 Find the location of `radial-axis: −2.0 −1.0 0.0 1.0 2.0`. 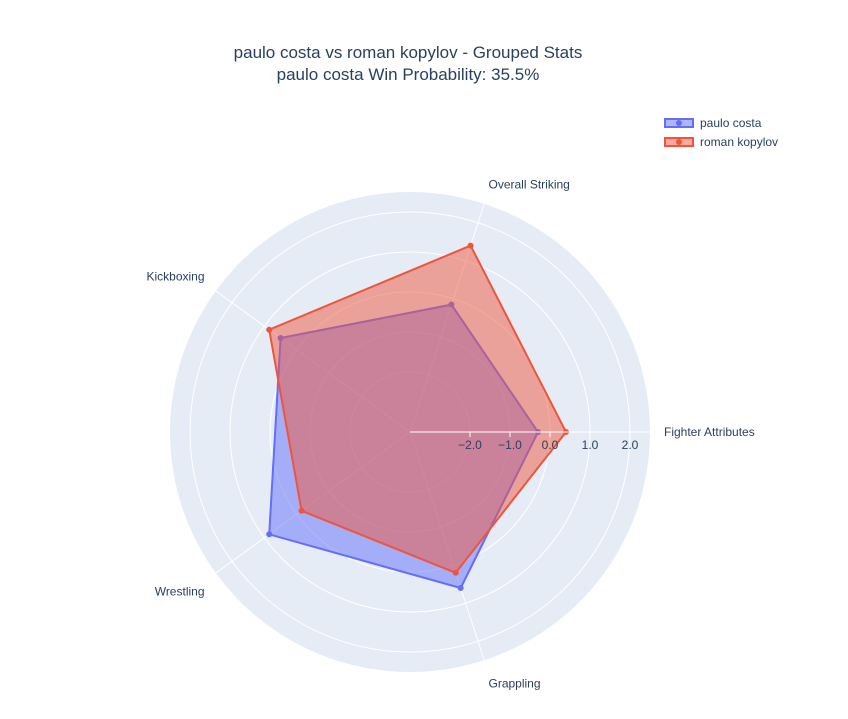

radial-axis: −2.0 −1.0 0.0 1.0 2.0 is located at coordinates (530, 441).